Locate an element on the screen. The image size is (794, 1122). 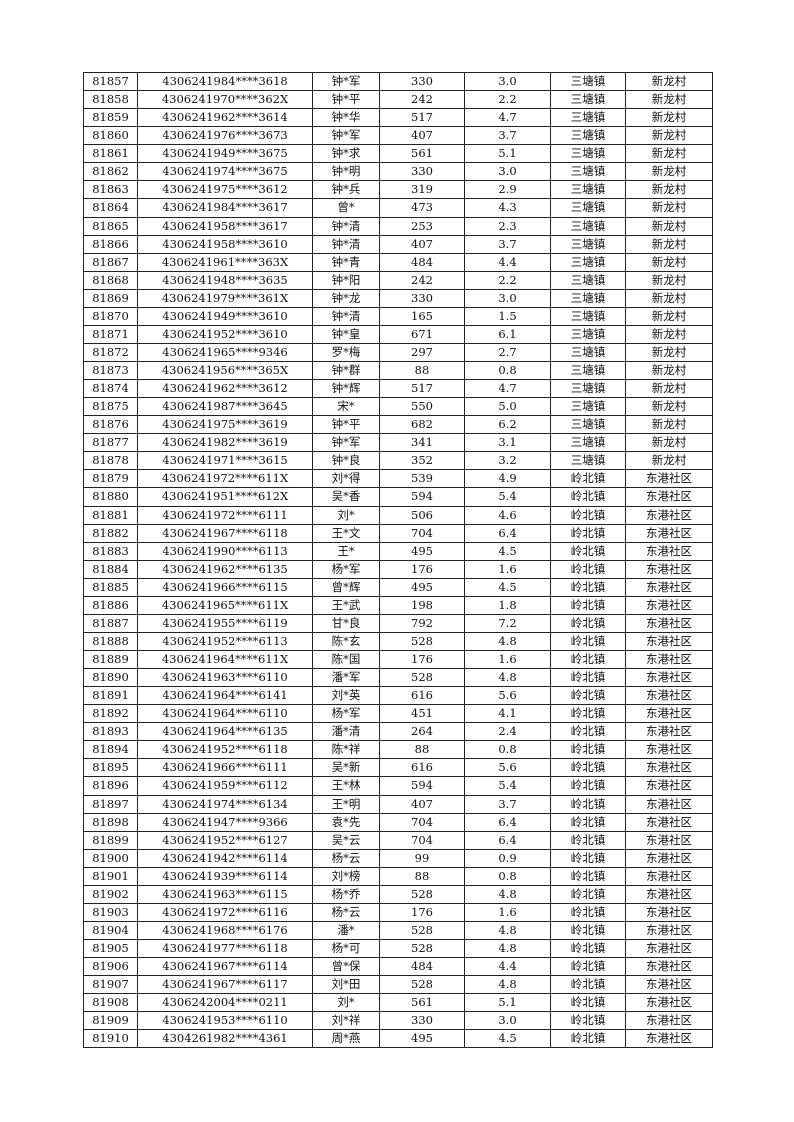
serial-cell: 81868 is located at coordinates (110, 280).